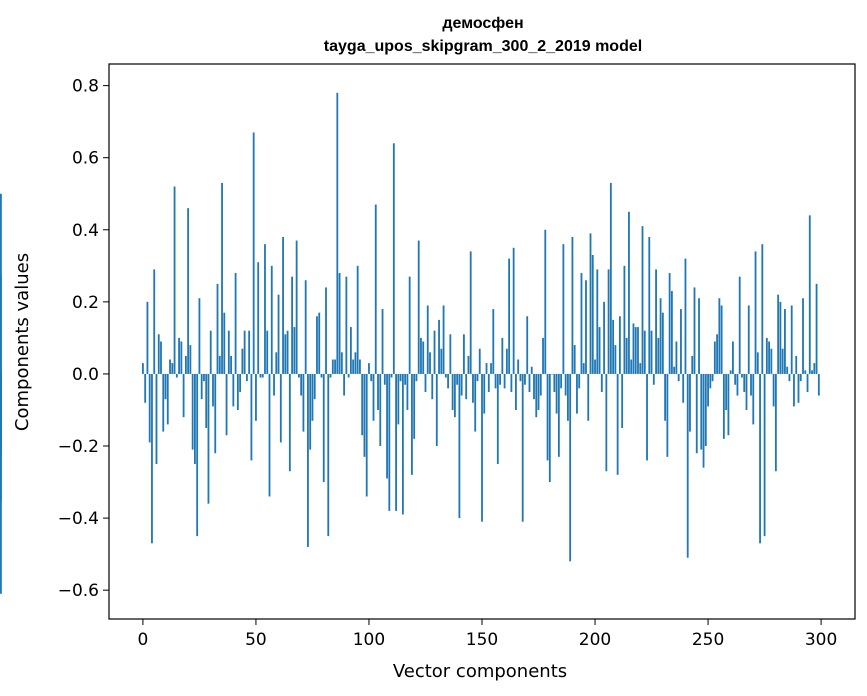 This screenshot has width=867, height=696. What do you see at coordinates (78, 447) in the screenshot?
I see `y-tick-label: −0.2` at bounding box center [78, 447].